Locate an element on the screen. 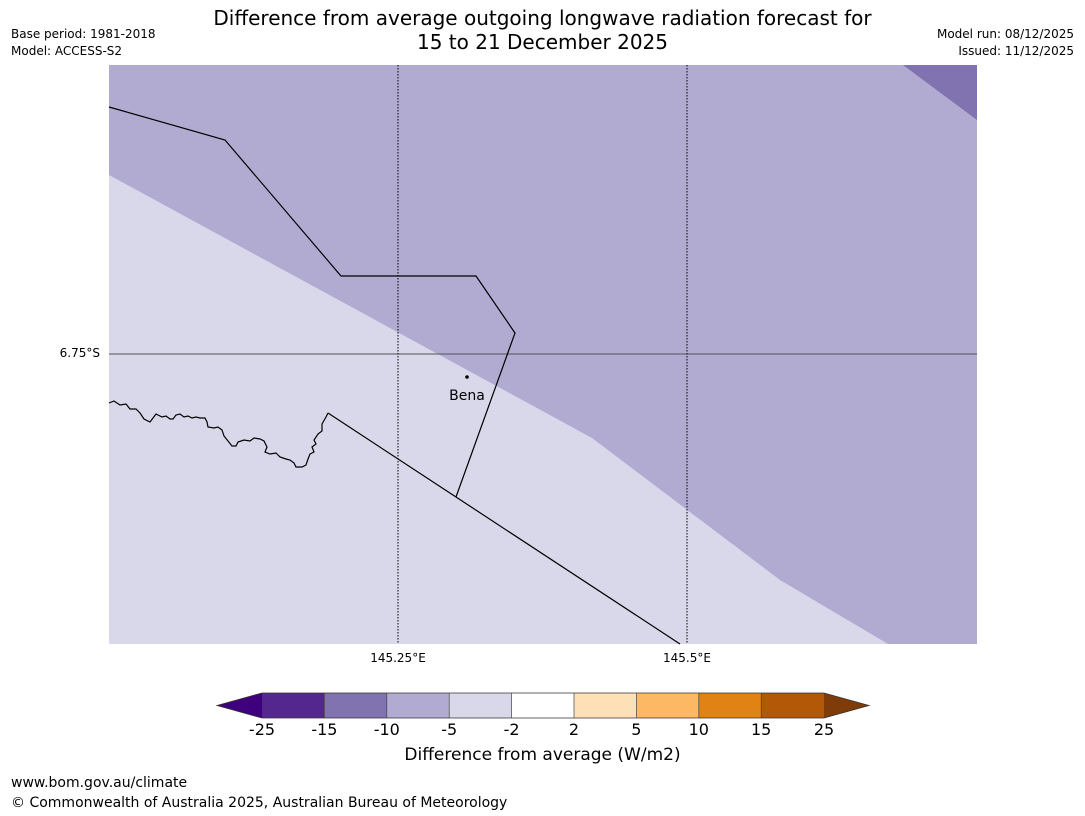  model-name: Model: ACCESS-S2 is located at coordinates (67, 51).